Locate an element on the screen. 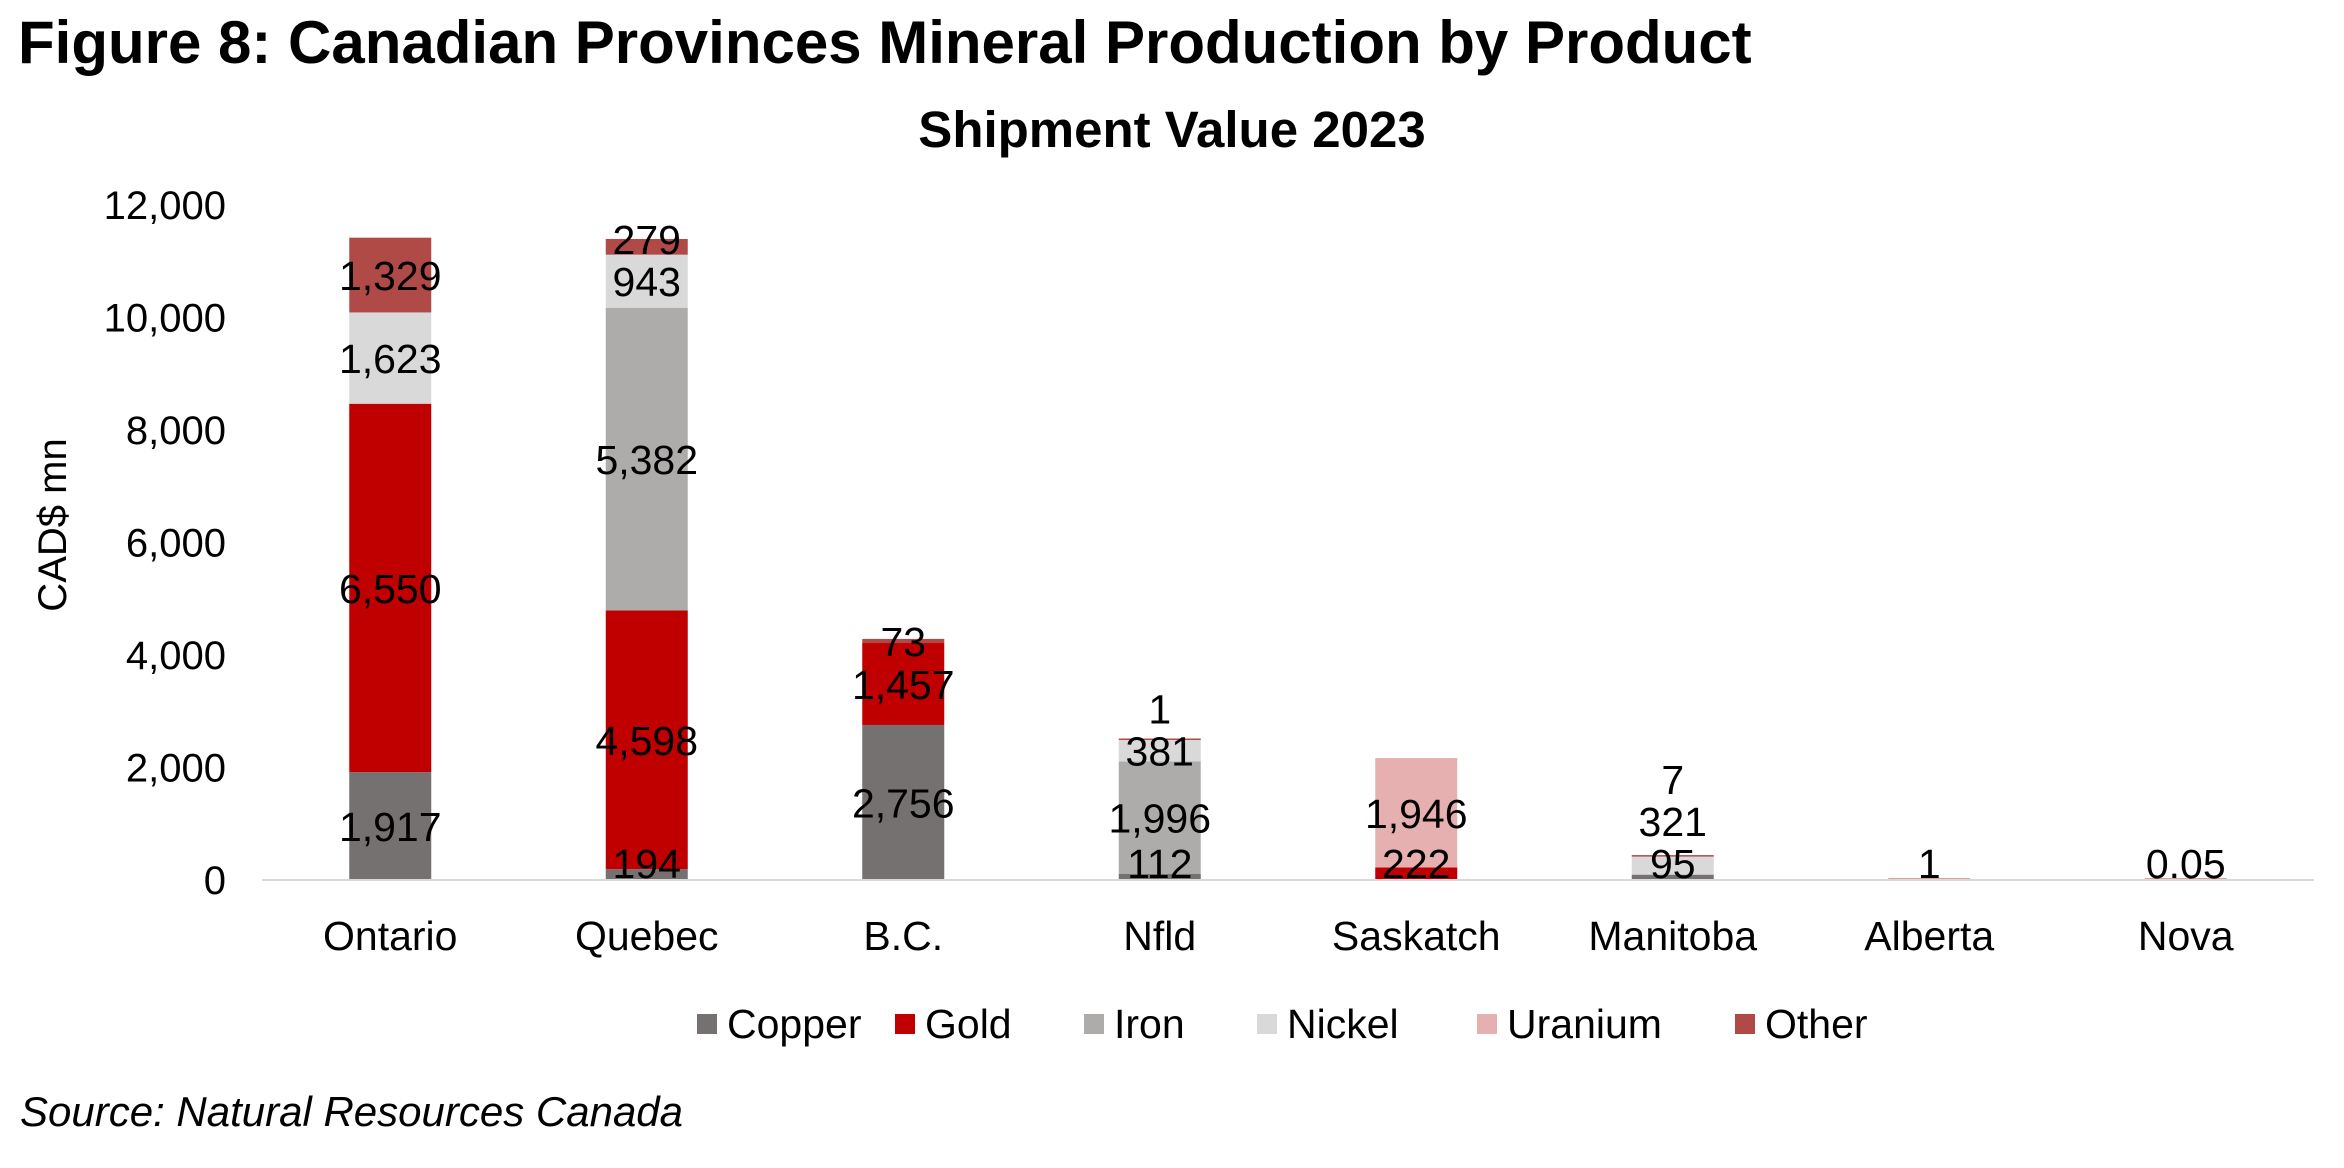 The image size is (2344, 1168). data-label-other: 73 is located at coordinates (903, 642).